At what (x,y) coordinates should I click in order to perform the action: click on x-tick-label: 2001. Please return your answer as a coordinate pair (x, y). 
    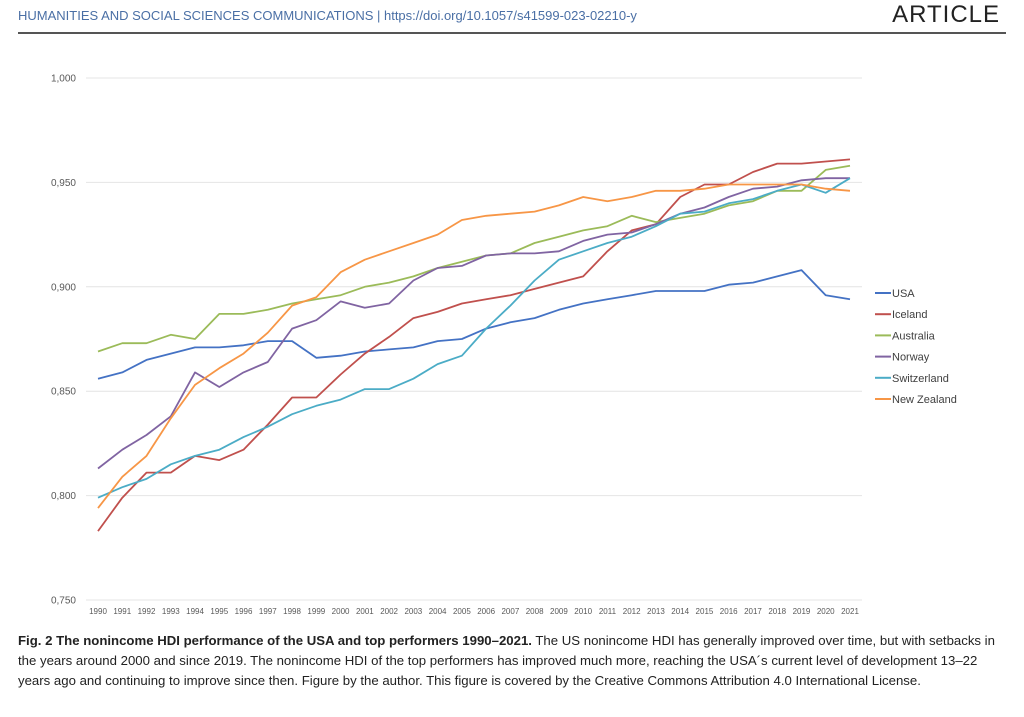
    Looking at the image, I should click on (365, 611).